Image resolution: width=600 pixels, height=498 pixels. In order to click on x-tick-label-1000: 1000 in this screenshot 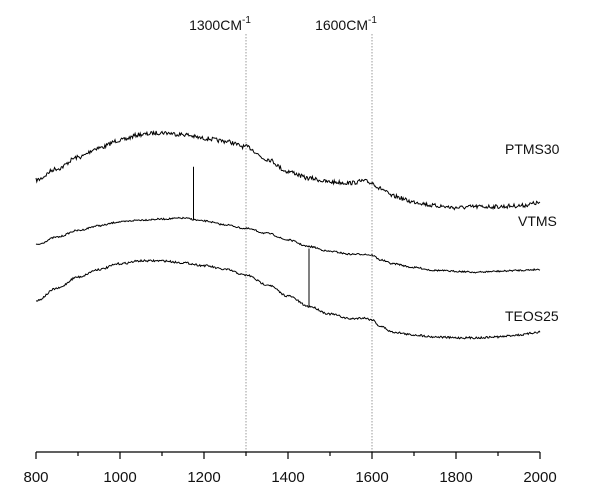, I will do `click(119, 477)`.